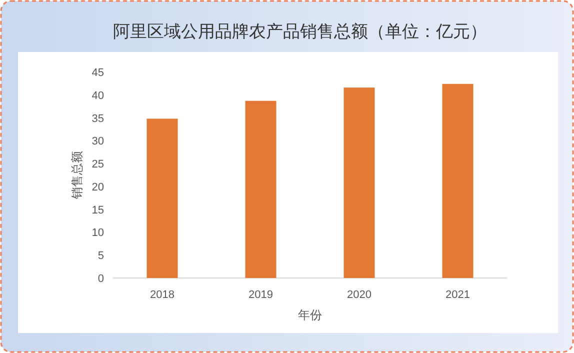 This screenshot has width=574, height=353. Describe the element at coordinates (98, 73) in the screenshot. I see `y-tick-label: 45` at that location.